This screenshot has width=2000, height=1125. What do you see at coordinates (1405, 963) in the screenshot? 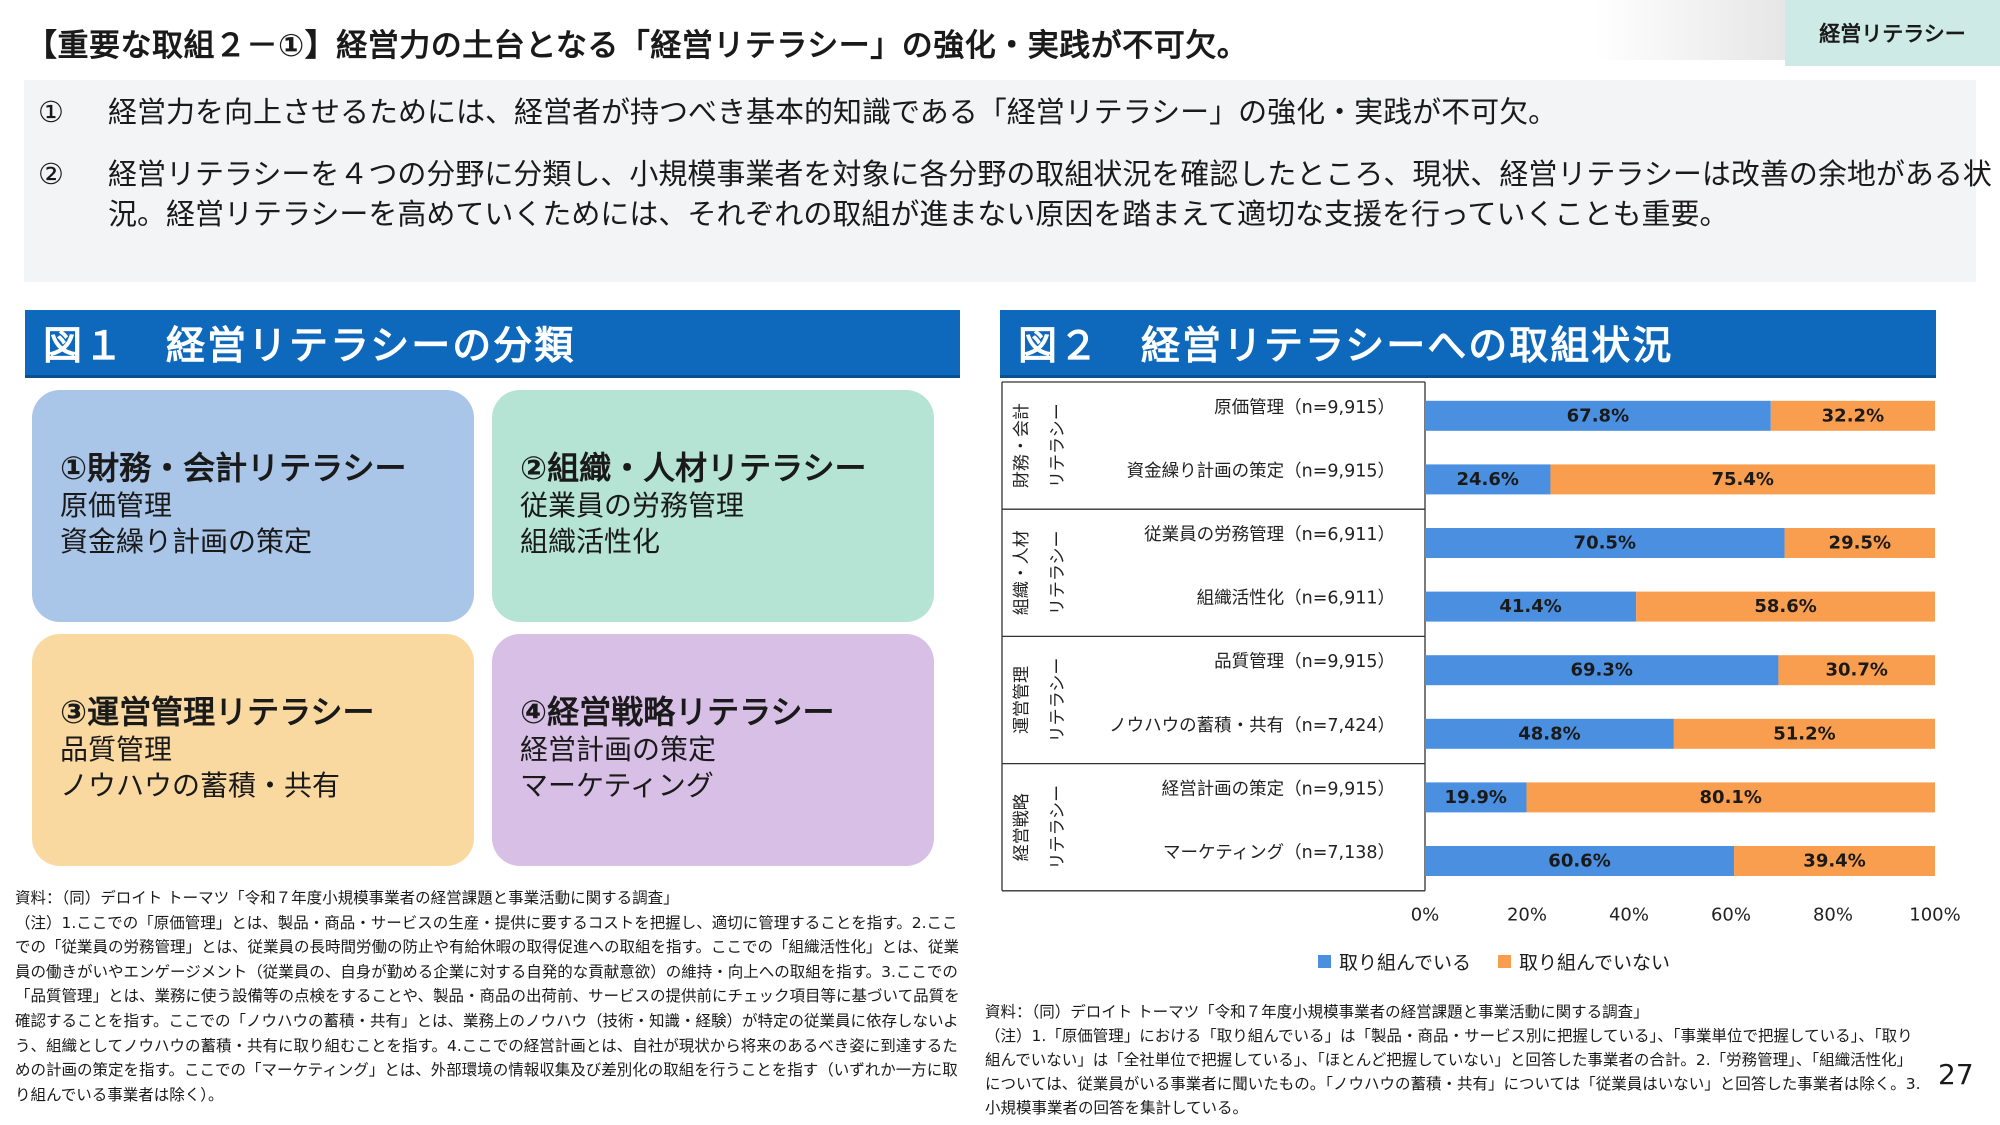
I see `legend-label: 取り組んでいる` at bounding box center [1405, 963].